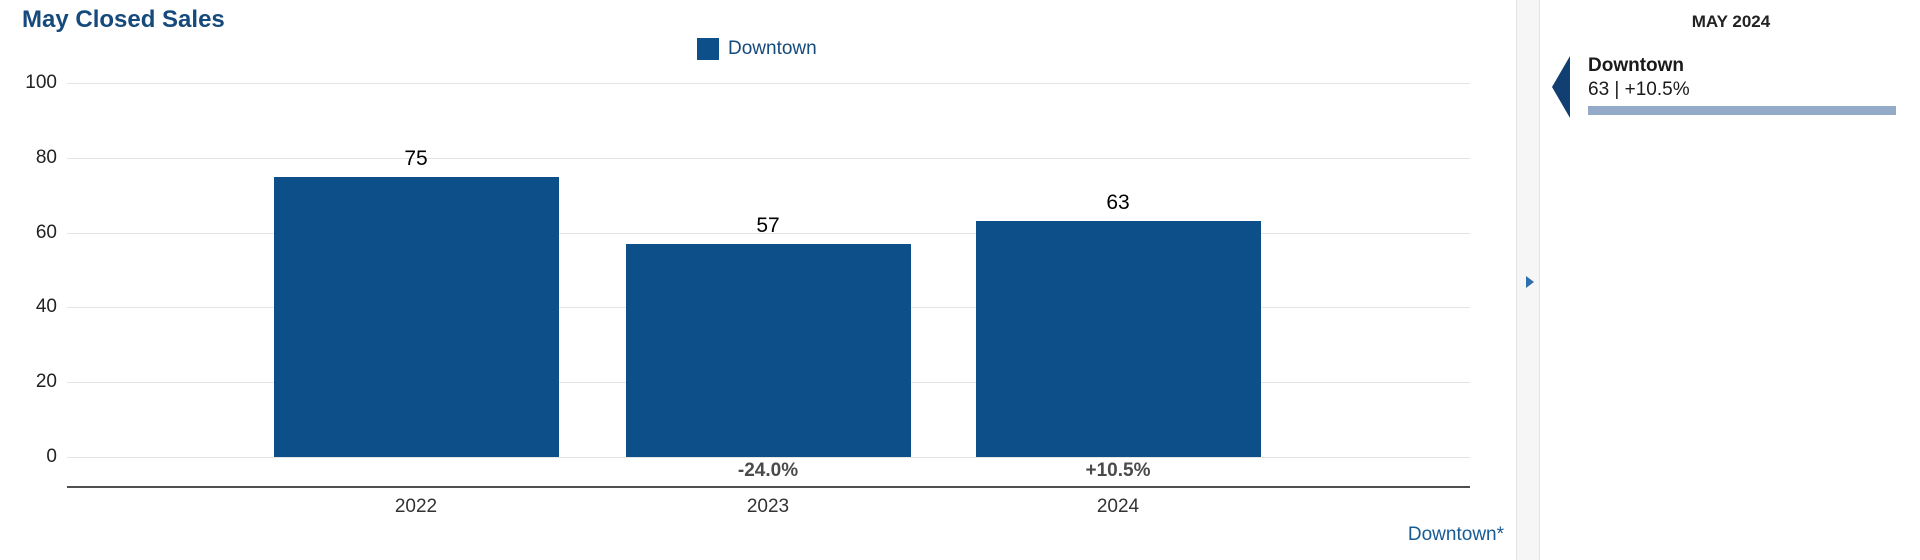  Describe the element at coordinates (768, 350) in the screenshot. I see `bar-2023` at that location.